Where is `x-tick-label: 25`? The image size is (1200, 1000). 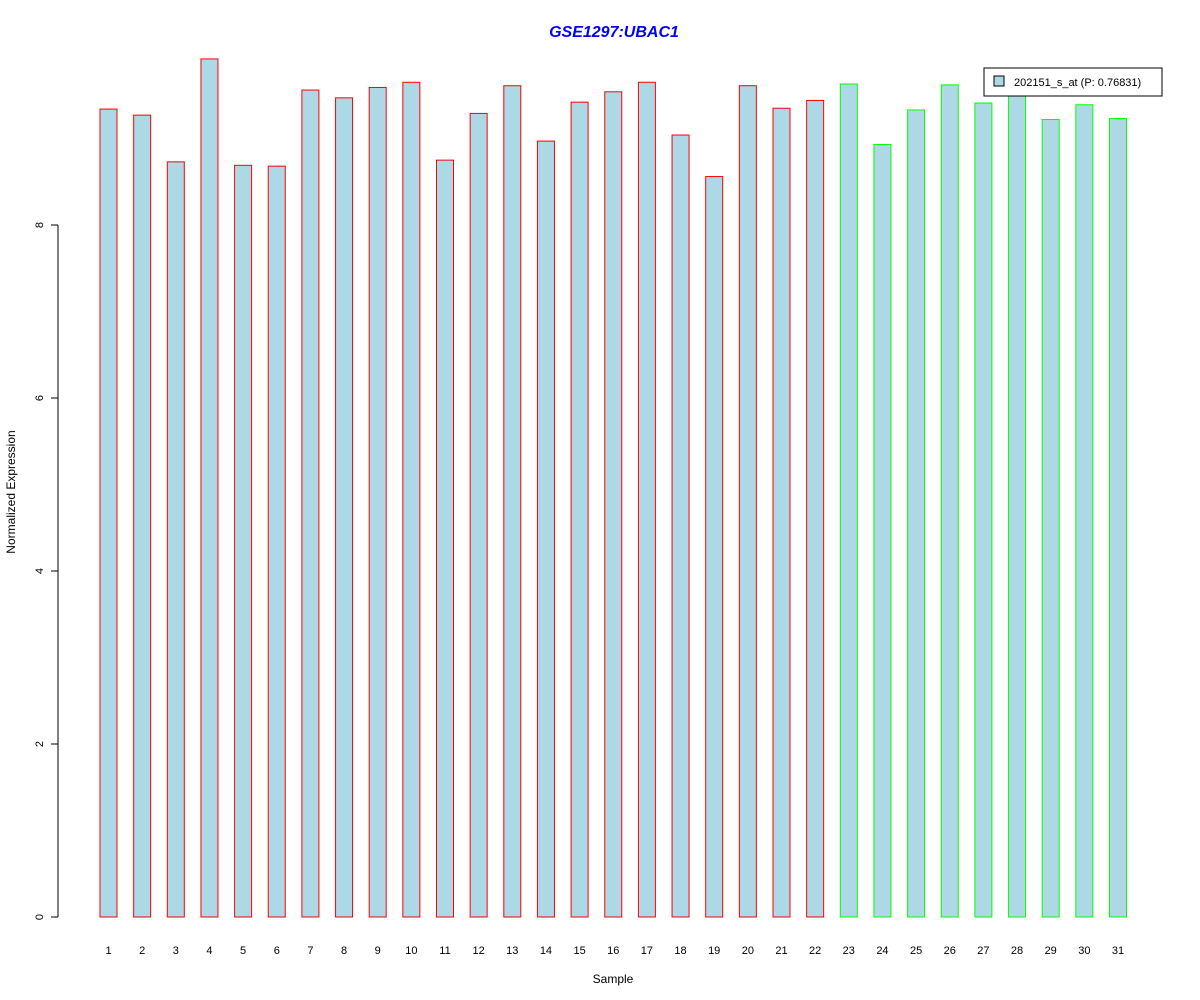
x-tick-label: 25 is located at coordinates (916, 951).